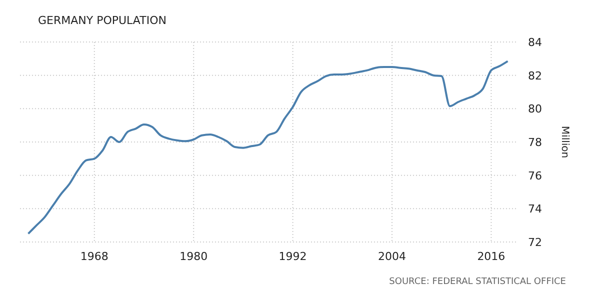 The width and height of the screenshot is (614, 300). What do you see at coordinates (535, 75) in the screenshot?
I see `y-tick-label: 82` at bounding box center [535, 75].